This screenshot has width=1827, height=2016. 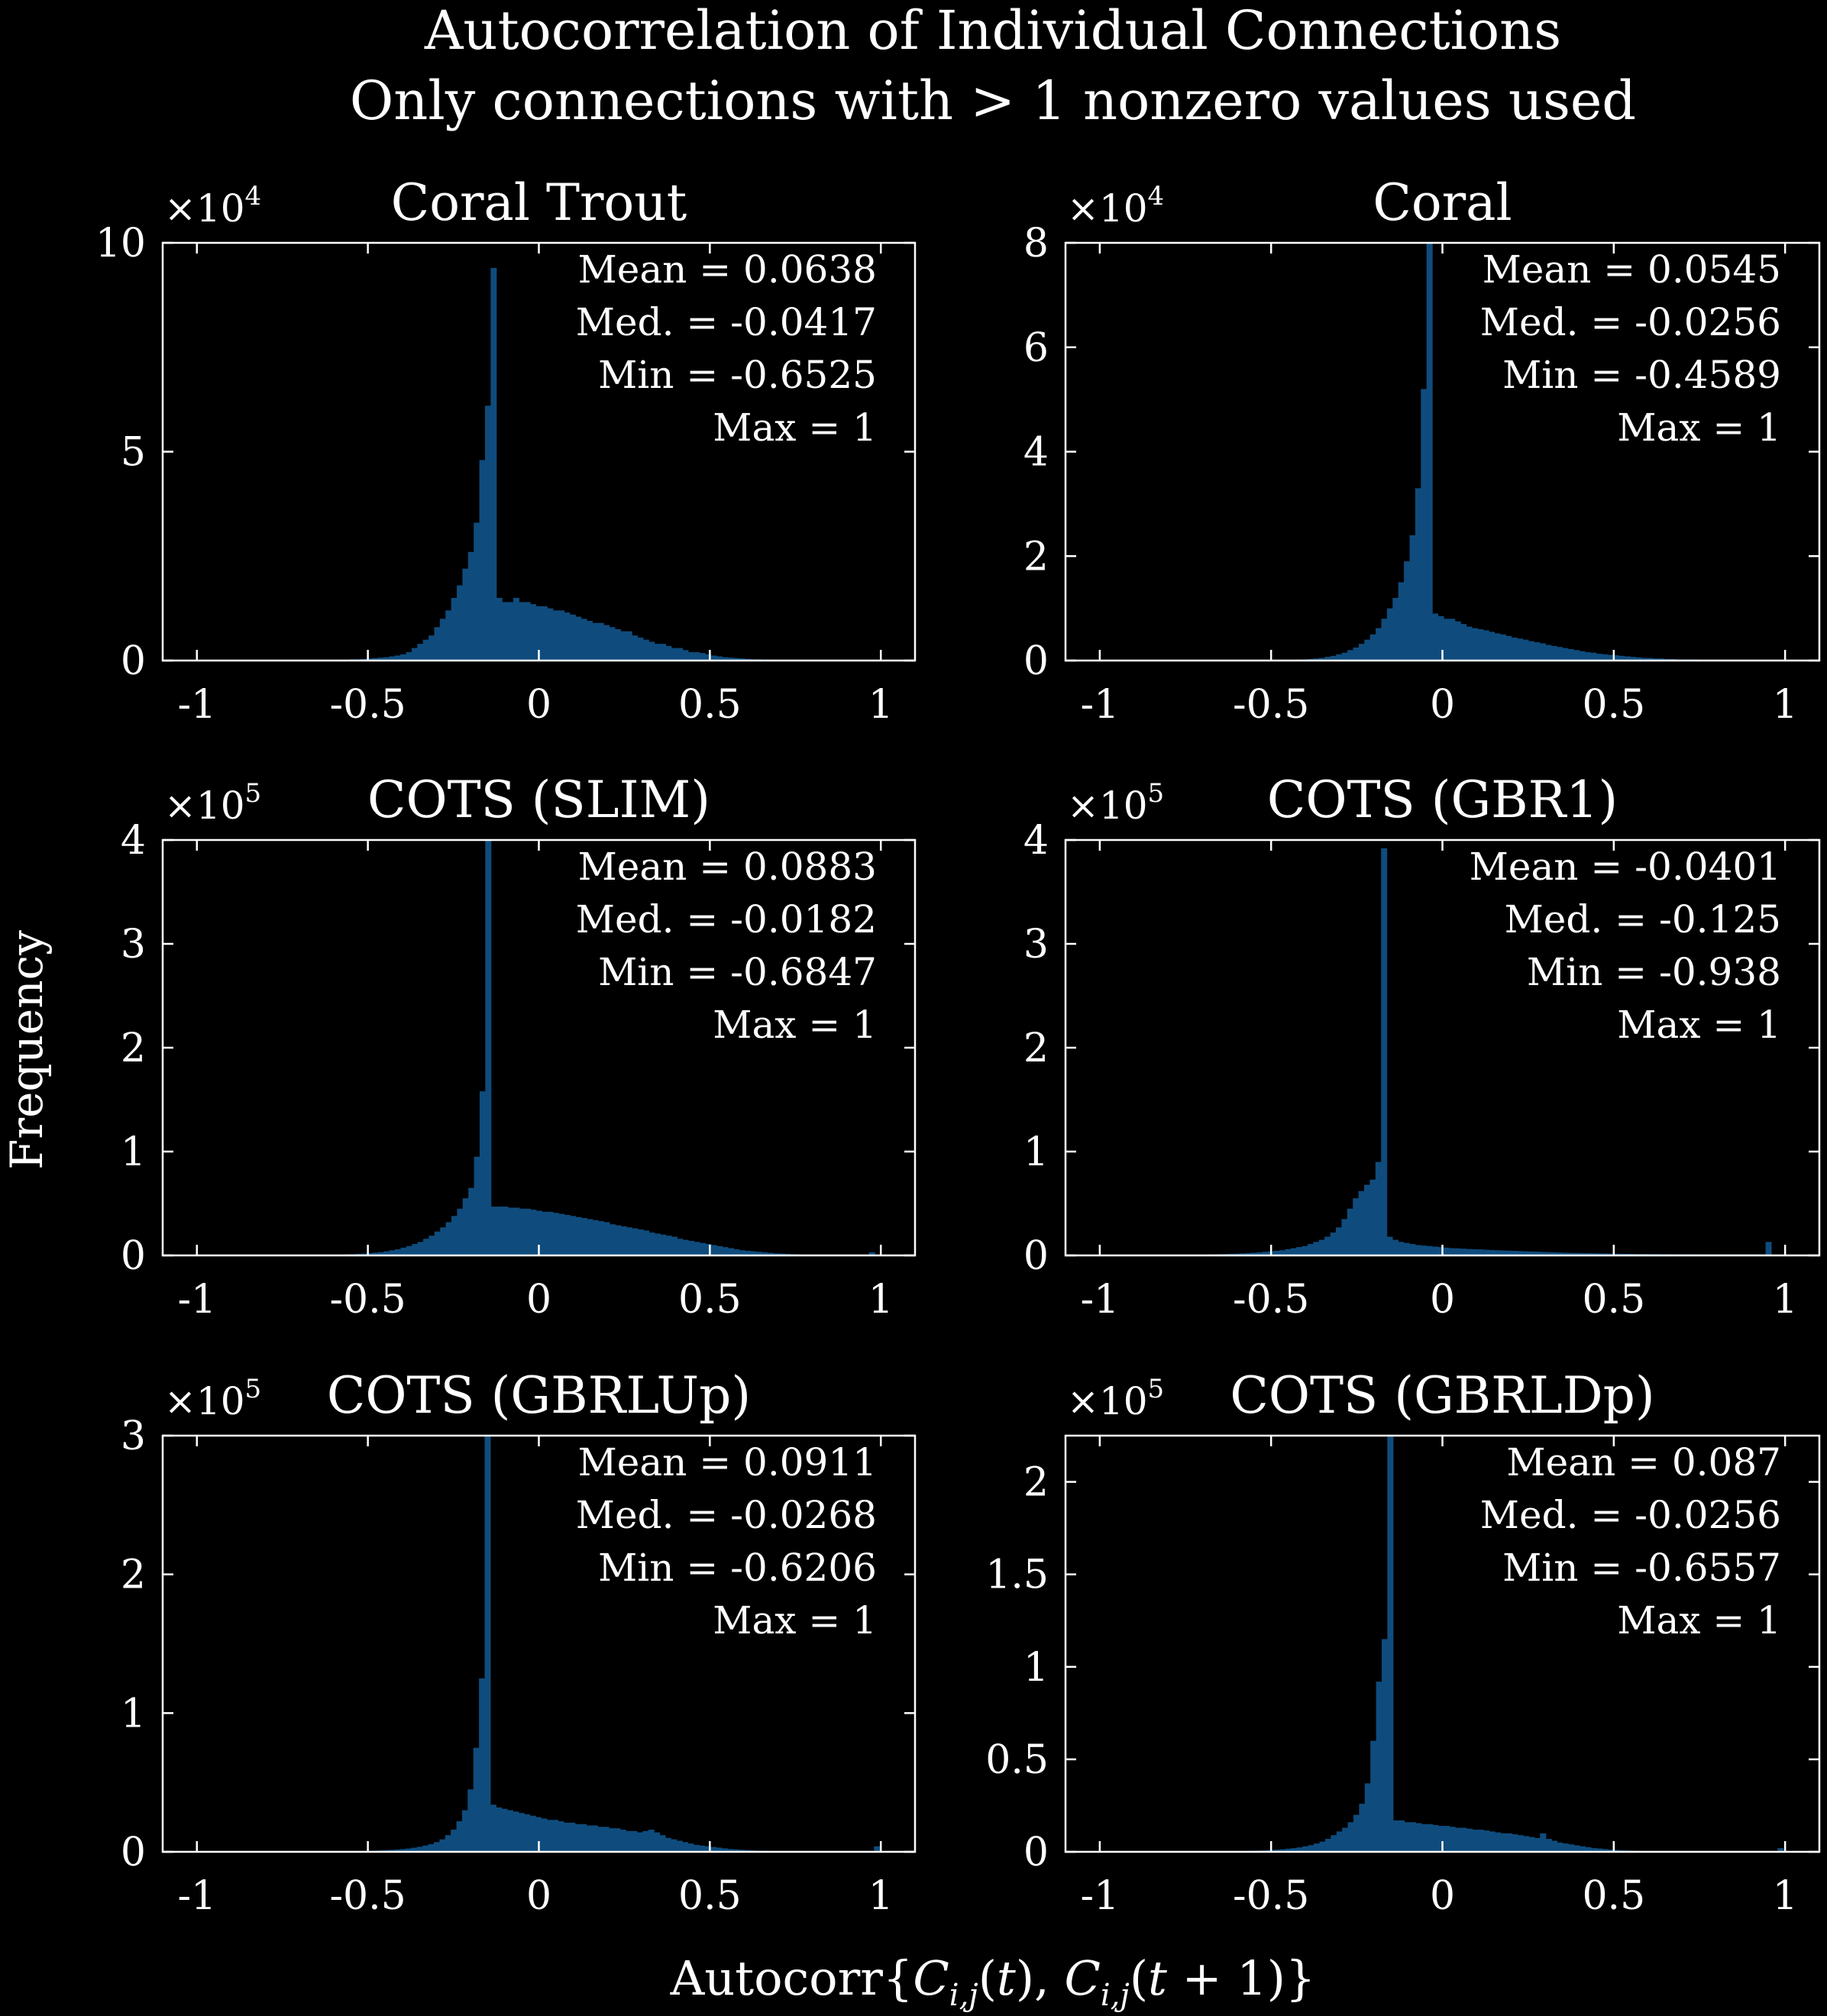 I want to click on y-exponent-label: ×10⁴, so click(x=1116, y=206).